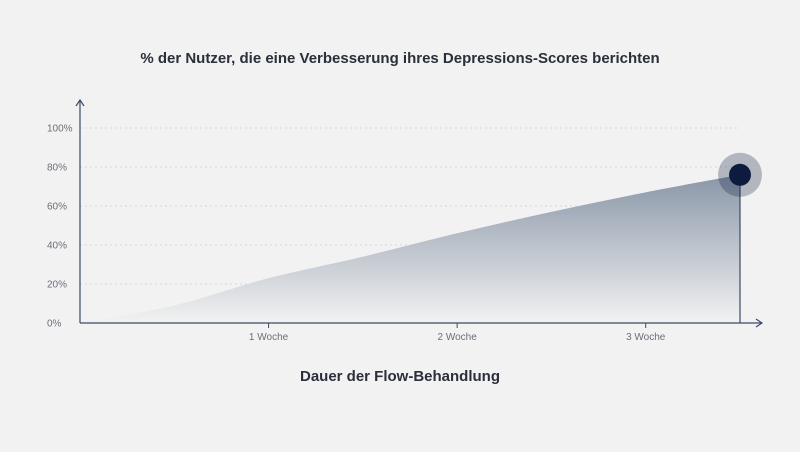 This screenshot has width=800, height=452. Describe the element at coordinates (80, 102) in the screenshot. I see `y-axis-arrow` at that location.